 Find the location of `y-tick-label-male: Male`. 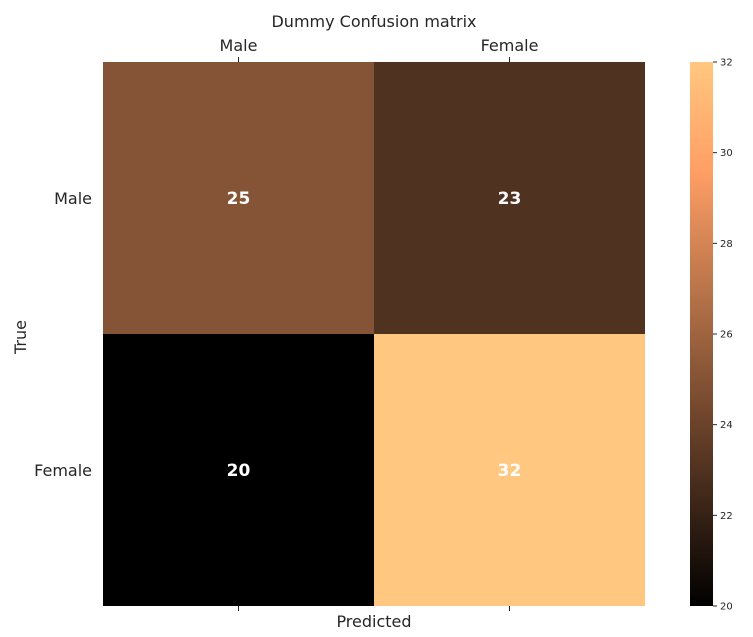

y-tick-label-male: Male is located at coordinates (73, 198).